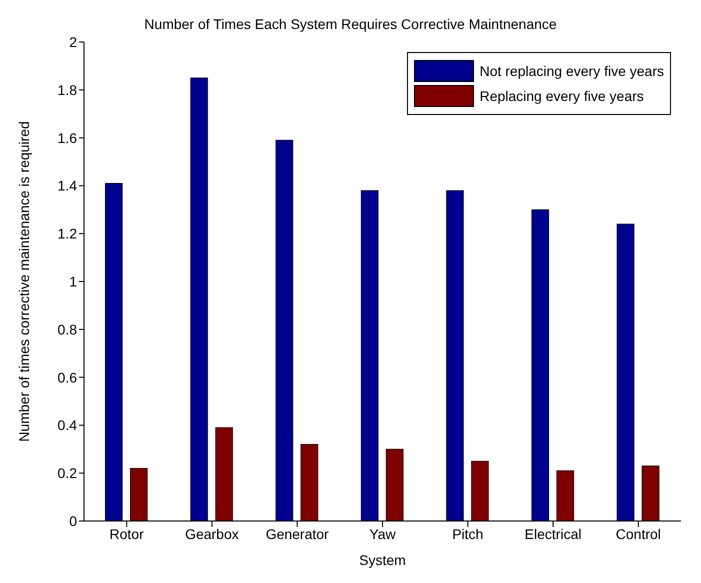 The width and height of the screenshot is (701, 583). What do you see at coordinates (382, 534) in the screenshot?
I see `x-tick-label: Yaw` at bounding box center [382, 534].